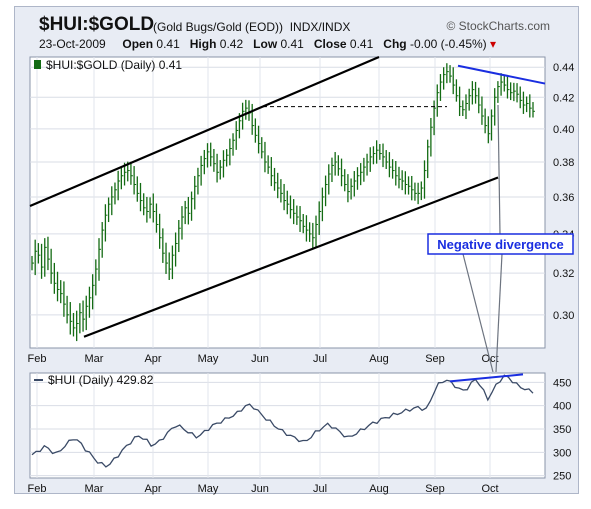 The image size is (591, 509). I want to click on price-x-tick-label: Mar, so click(94, 359).